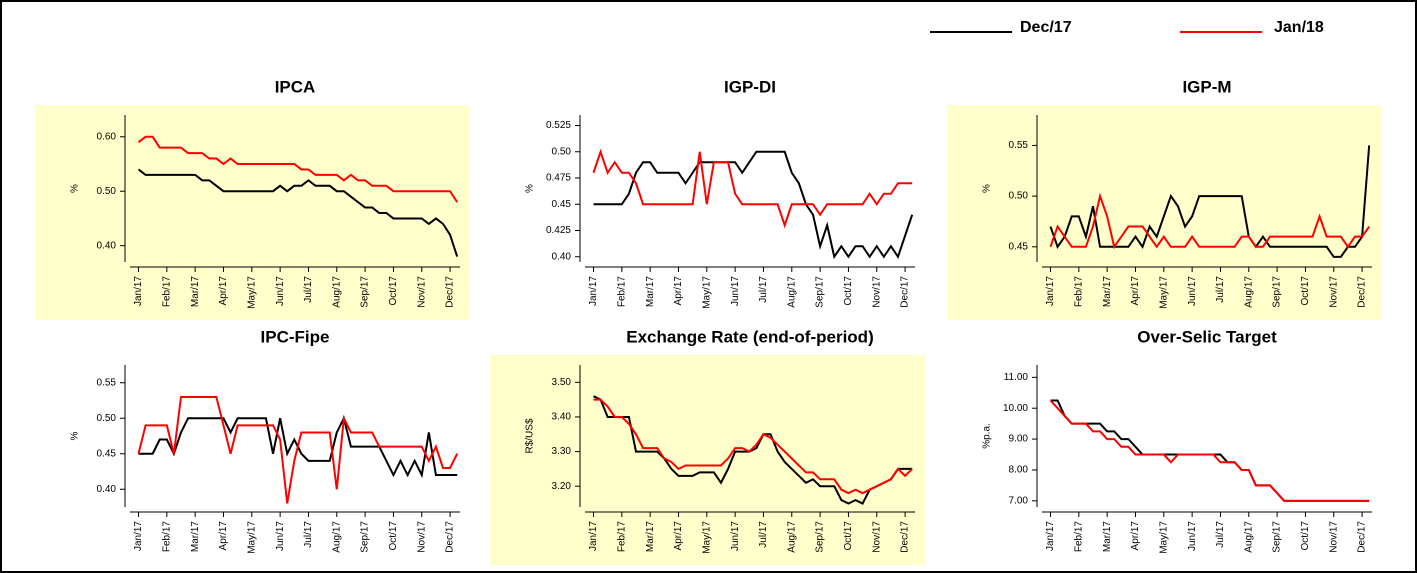  What do you see at coordinates (750, 86) in the screenshot?
I see `chart-title: IGP-DI` at bounding box center [750, 86].